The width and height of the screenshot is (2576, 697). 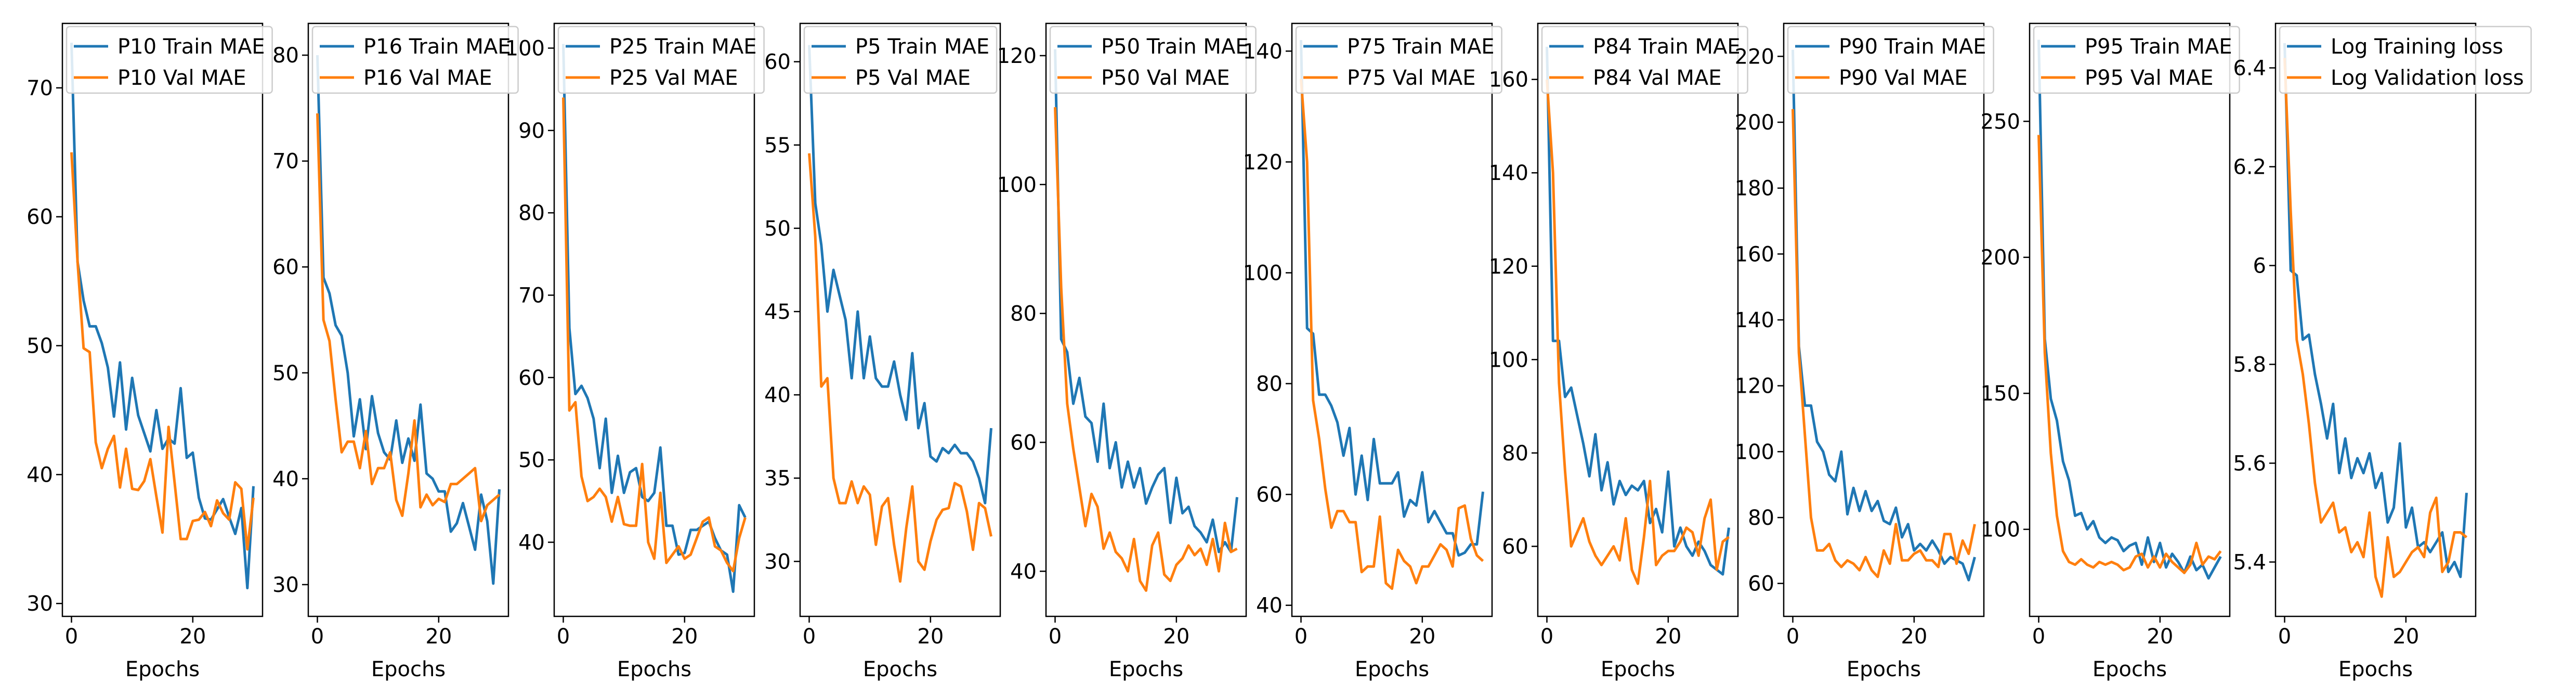 What do you see at coordinates (1754, 57) in the screenshot?
I see `y-tick-label: 220` at bounding box center [1754, 57].